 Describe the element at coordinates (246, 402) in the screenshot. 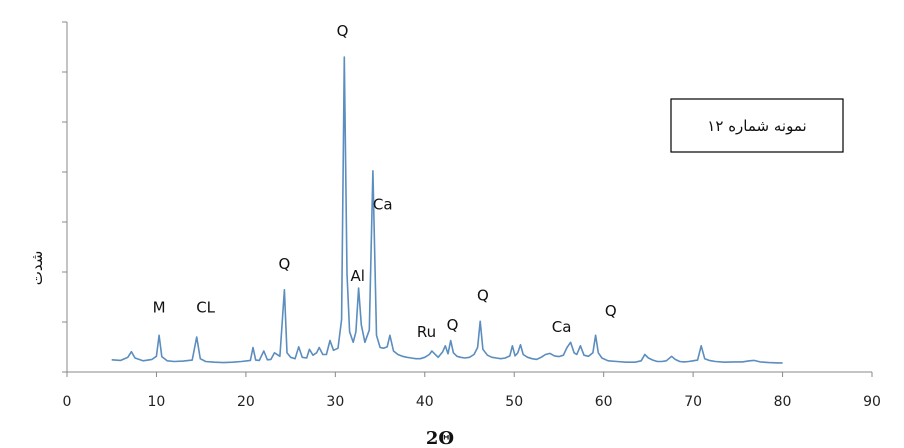

I see `x-tick-label: 20` at that location.